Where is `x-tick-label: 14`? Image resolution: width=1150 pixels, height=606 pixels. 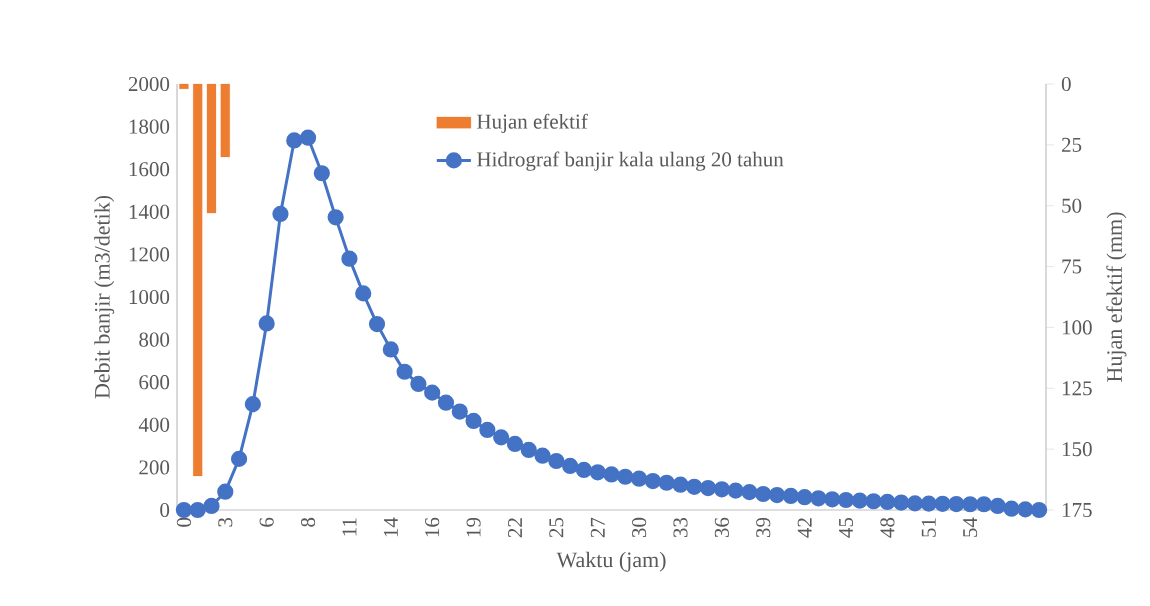
x-tick-label: 14 is located at coordinates (390, 527).